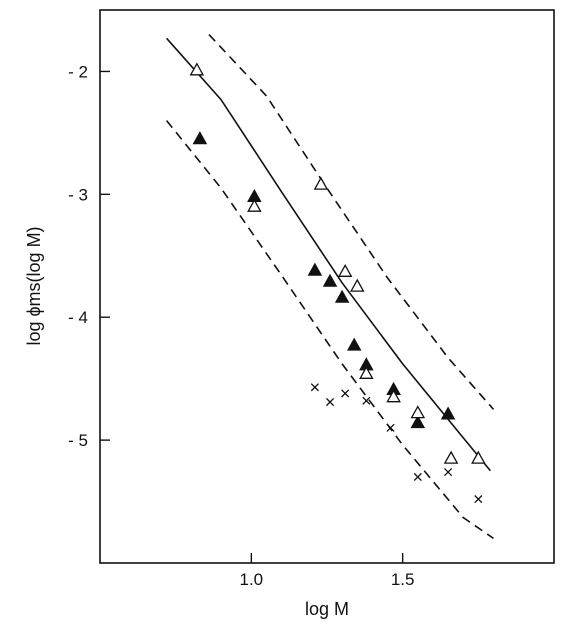  What do you see at coordinates (327, 609) in the screenshot?
I see `x-axis-title: log M` at bounding box center [327, 609].